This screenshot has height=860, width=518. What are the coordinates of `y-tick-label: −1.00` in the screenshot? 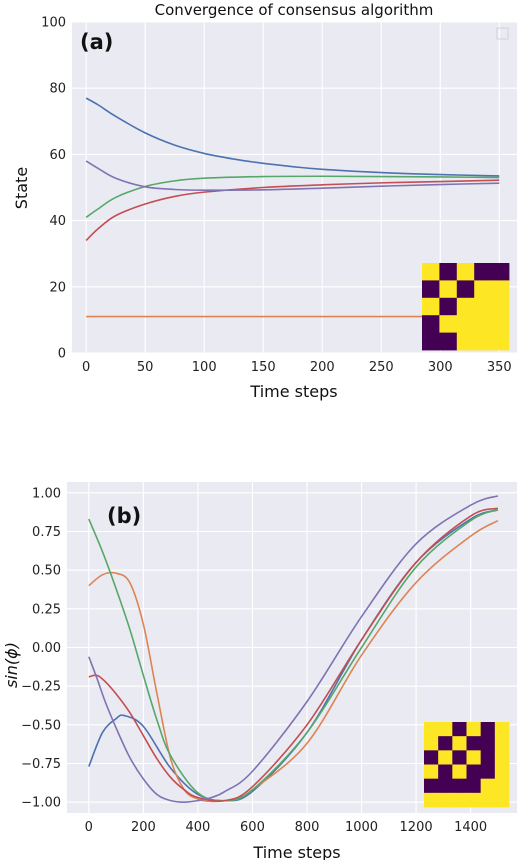 It's located at (41, 803).